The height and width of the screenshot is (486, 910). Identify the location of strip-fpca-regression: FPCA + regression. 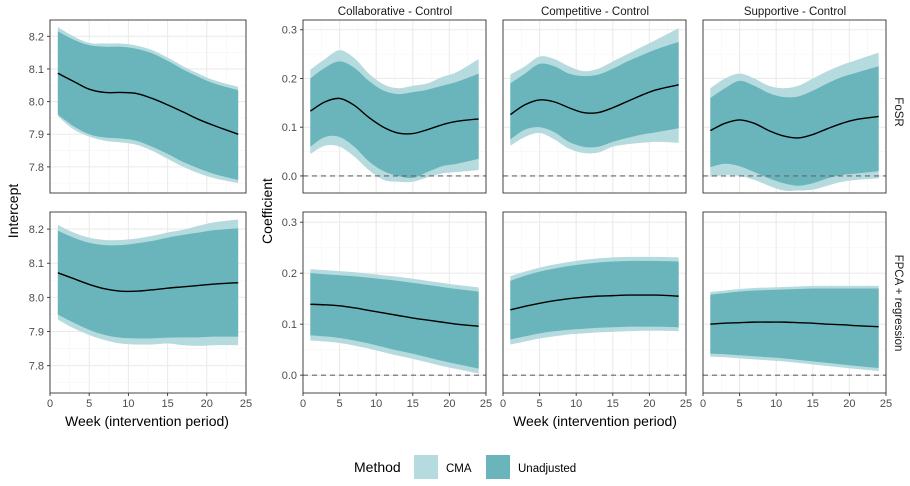
(898, 303).